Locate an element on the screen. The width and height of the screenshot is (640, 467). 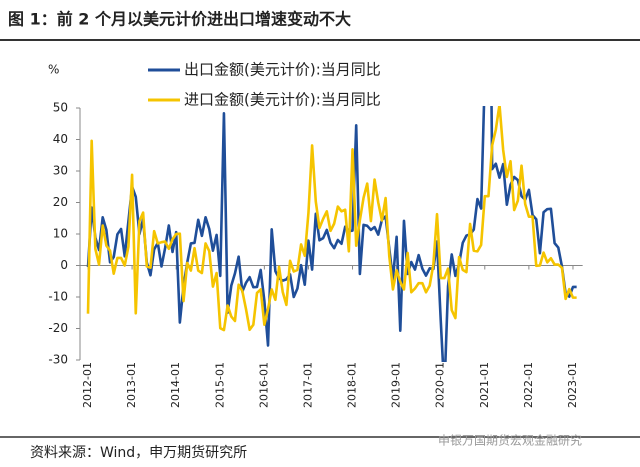
y-tick-label: 50 is located at coordinates (60, 108).